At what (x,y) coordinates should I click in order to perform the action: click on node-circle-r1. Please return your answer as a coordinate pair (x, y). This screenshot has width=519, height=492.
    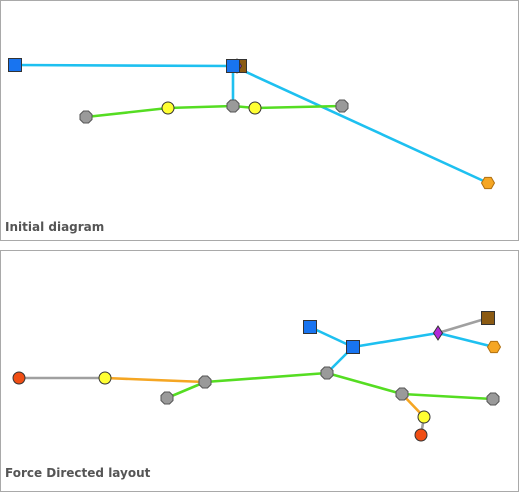
    Looking at the image, I should click on (19, 378).